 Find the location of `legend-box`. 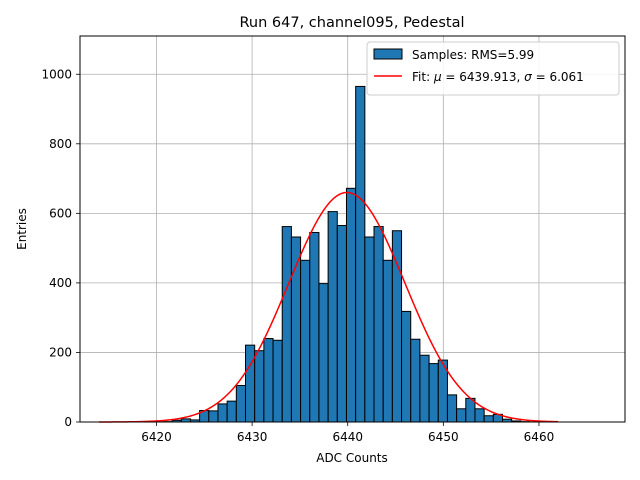

legend-box is located at coordinates (493, 68).